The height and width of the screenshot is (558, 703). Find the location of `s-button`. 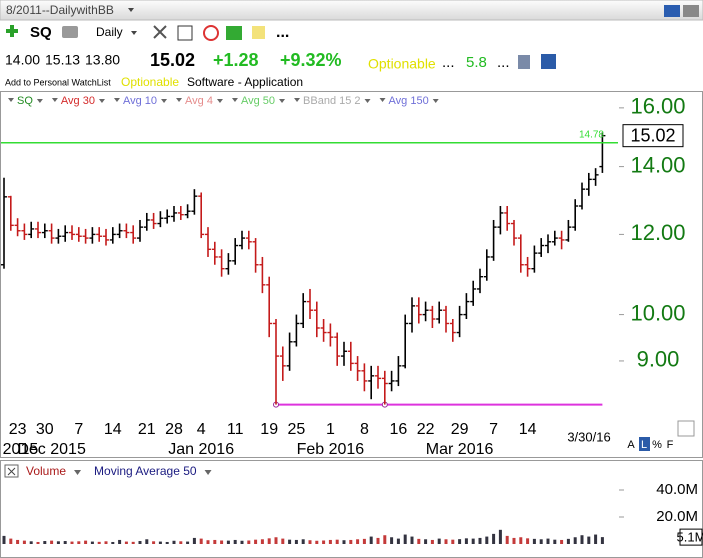

s-button is located at coordinates (672, 11).